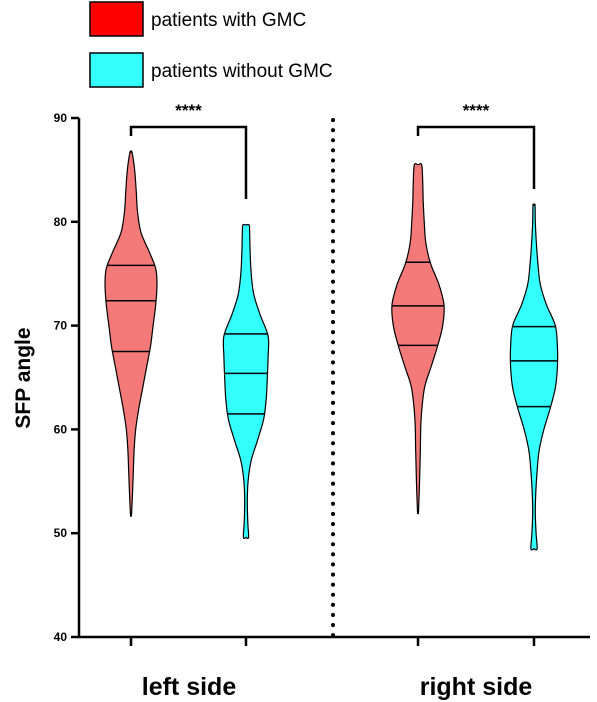  What do you see at coordinates (61, 326) in the screenshot?
I see `y-tick-label: 70` at bounding box center [61, 326].